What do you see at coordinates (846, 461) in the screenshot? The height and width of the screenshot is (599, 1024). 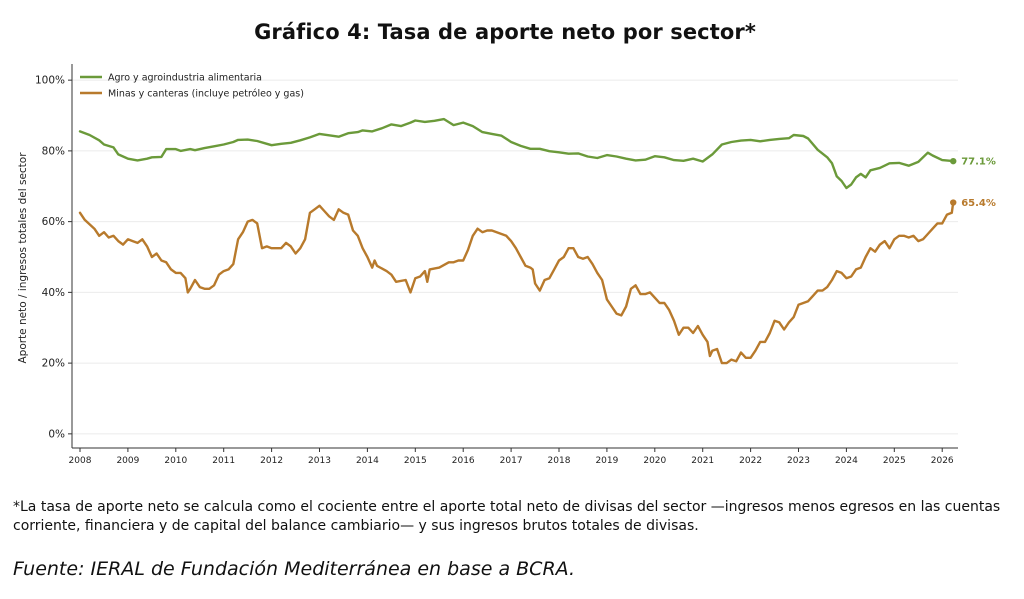 I see `x-tick-label: 2024` at bounding box center [846, 461].